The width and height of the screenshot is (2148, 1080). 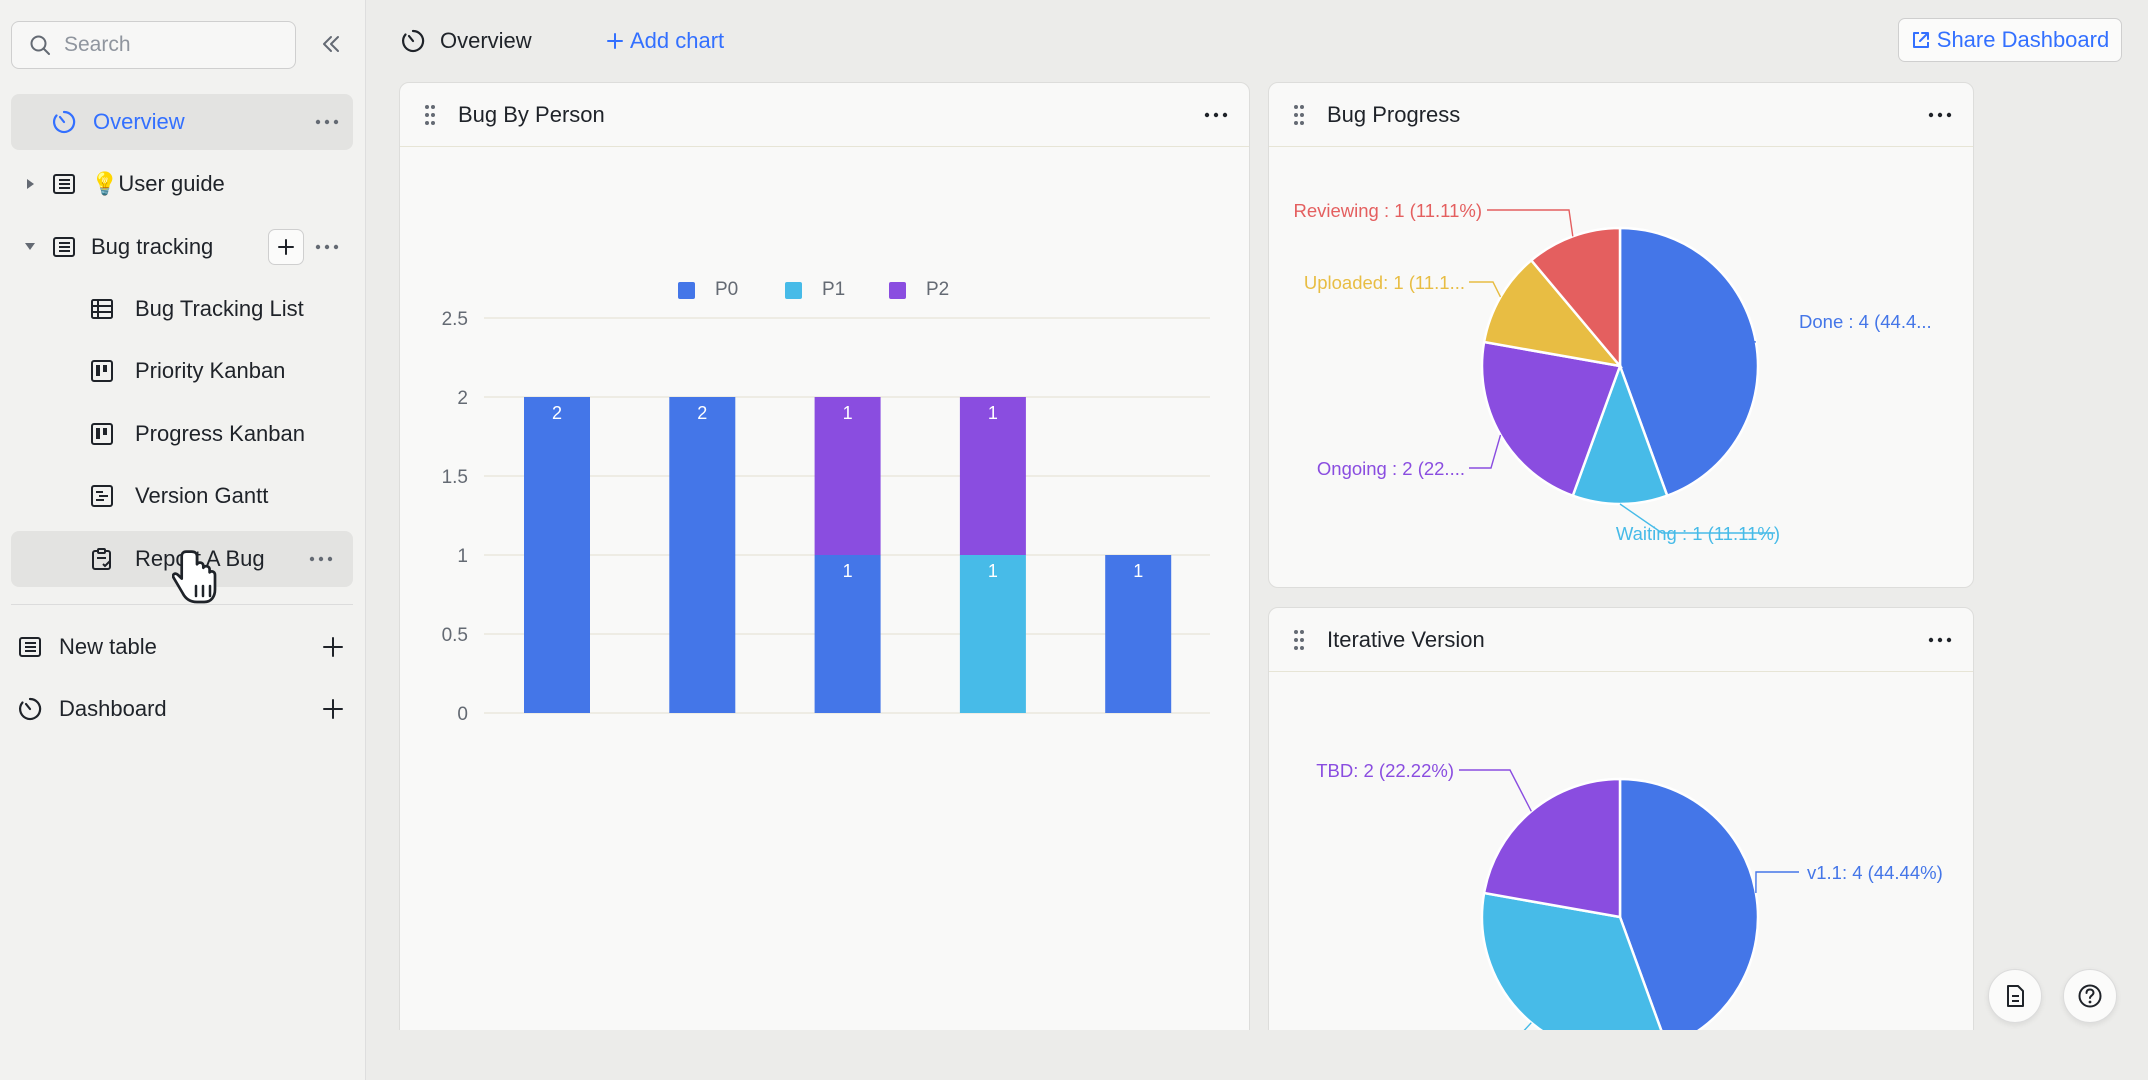 I want to click on y-tick-label: 0.5, so click(x=455, y=635).